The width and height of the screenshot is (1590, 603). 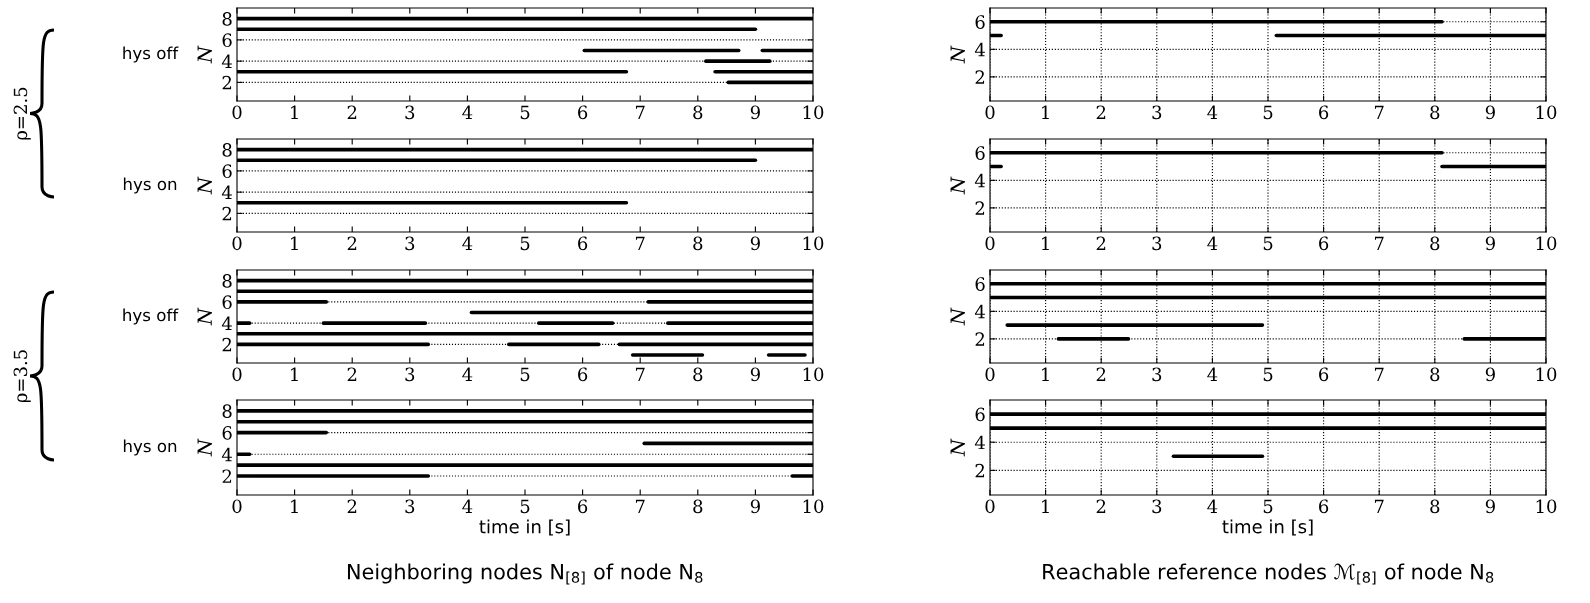 What do you see at coordinates (22, 376) in the screenshot?
I see `text: ρ=3.5` at bounding box center [22, 376].